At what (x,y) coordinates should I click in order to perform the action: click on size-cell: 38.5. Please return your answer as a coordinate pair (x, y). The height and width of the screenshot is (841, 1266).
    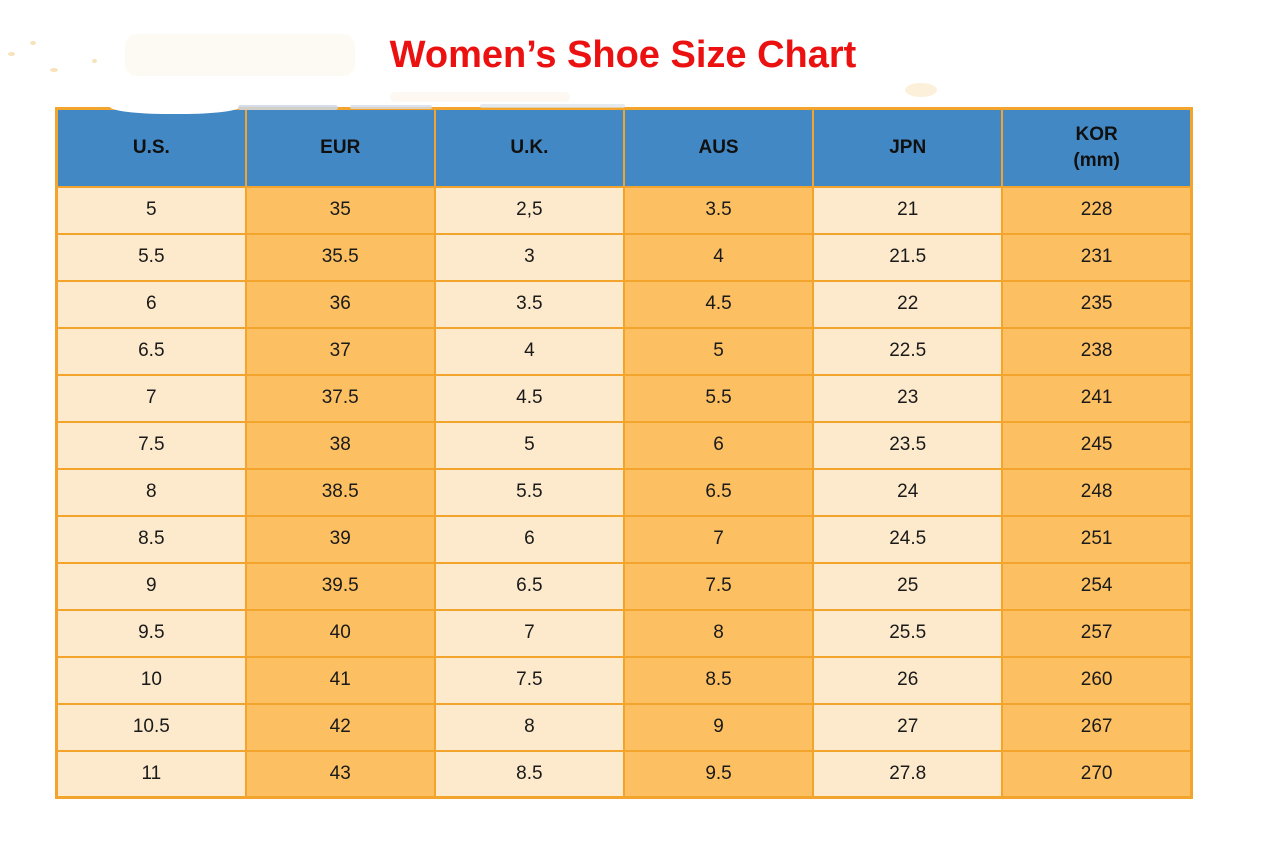
    Looking at the image, I should click on (340, 492).